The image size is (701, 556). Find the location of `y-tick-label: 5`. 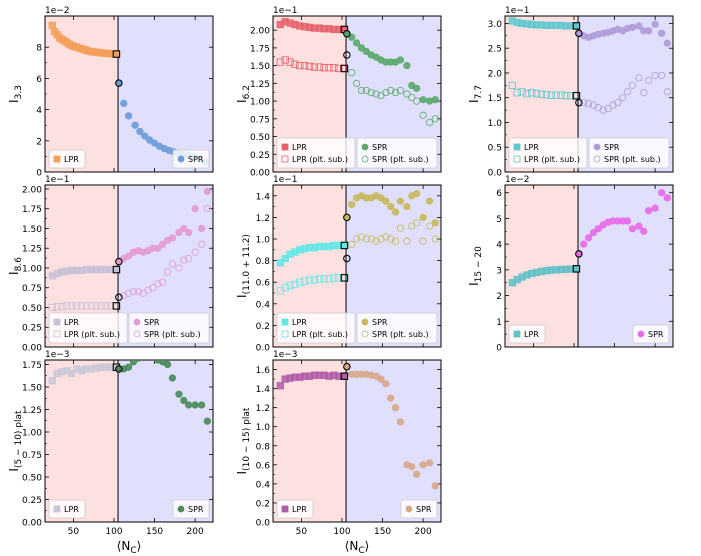

y-tick-label: 5 is located at coordinates (499, 220).